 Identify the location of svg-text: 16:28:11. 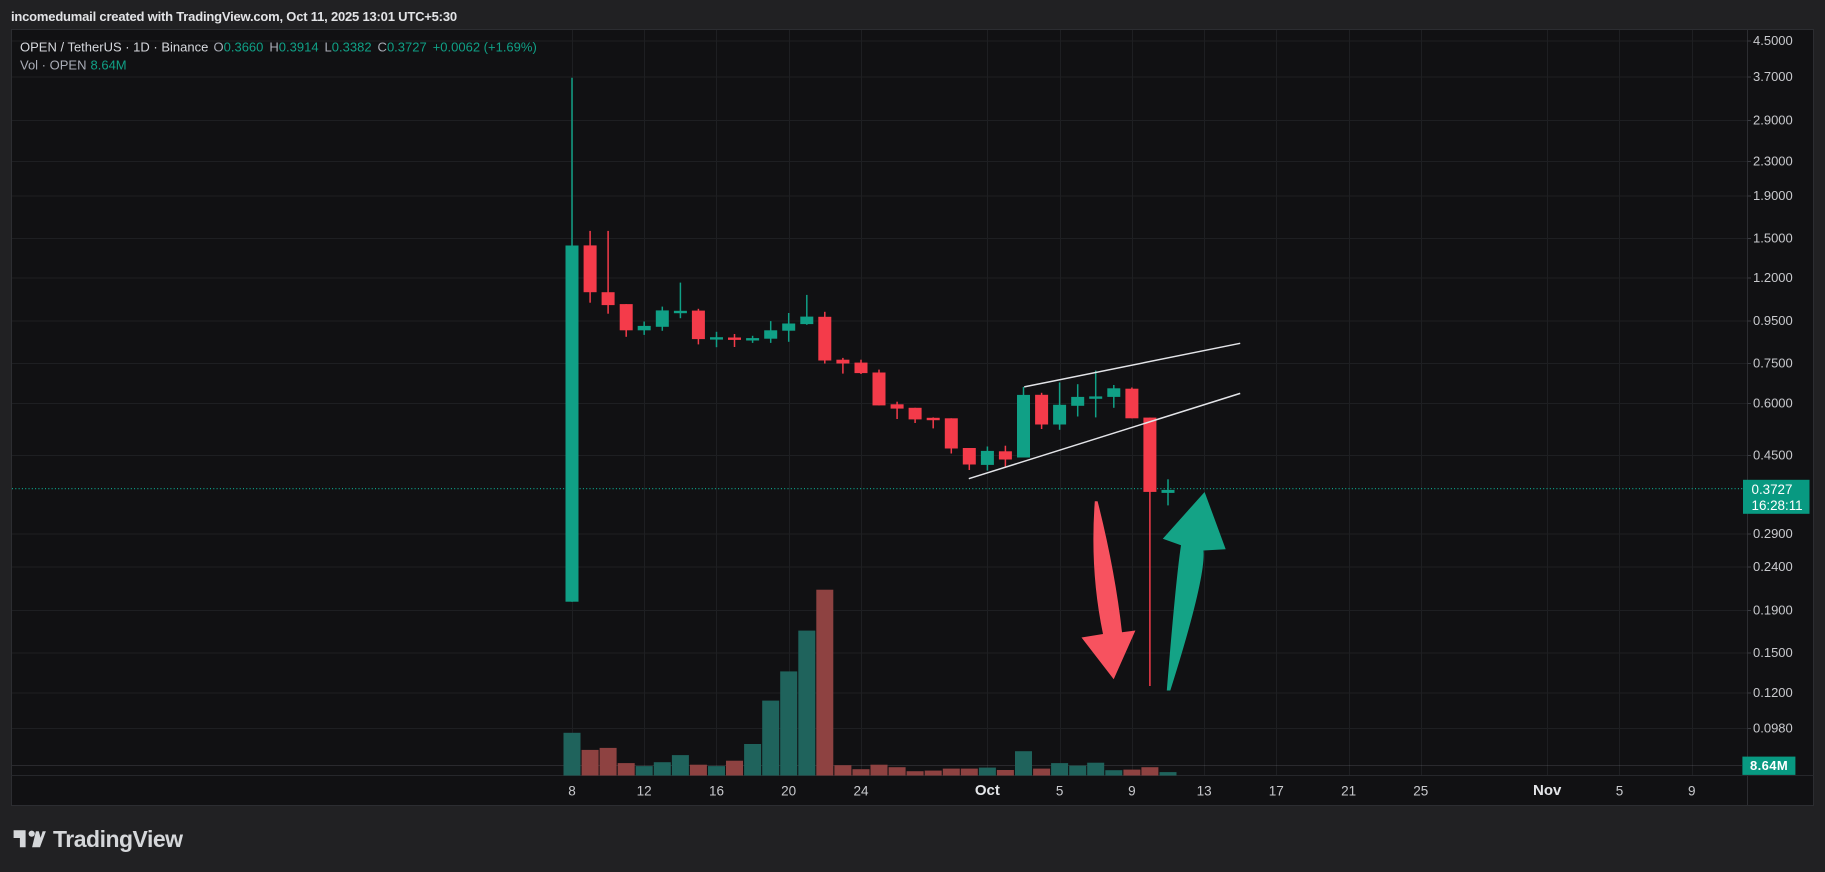
(1777, 505).